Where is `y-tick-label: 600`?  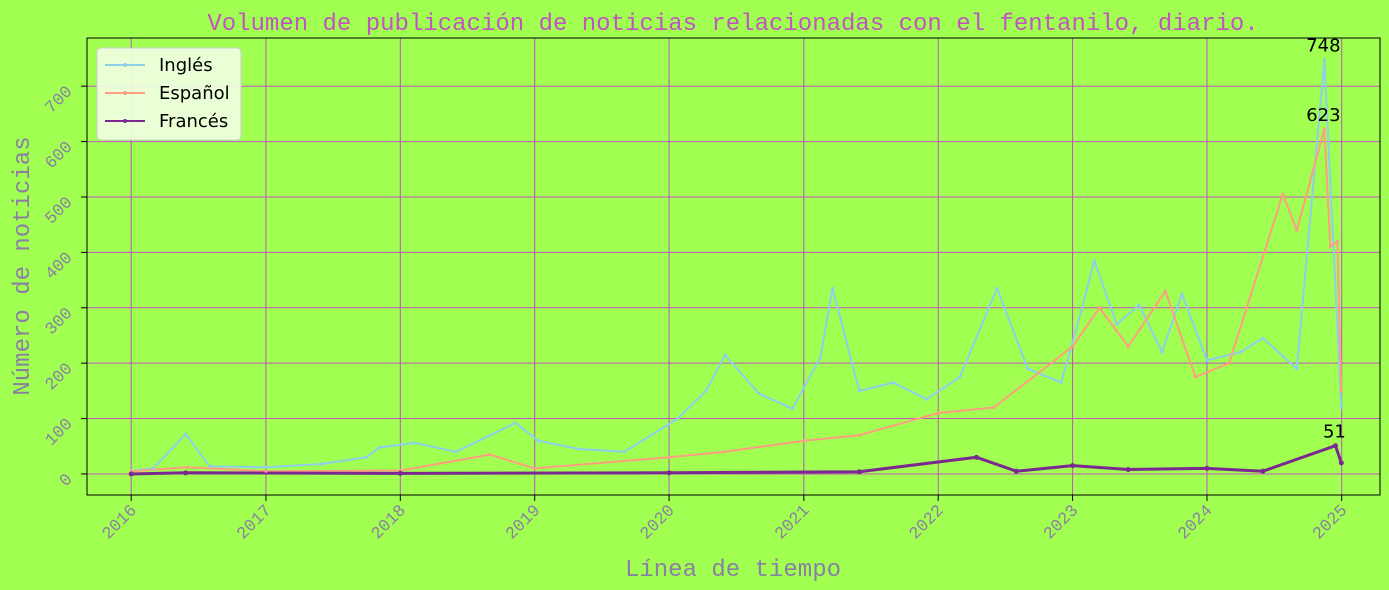 y-tick-label: 600 is located at coordinates (59, 155).